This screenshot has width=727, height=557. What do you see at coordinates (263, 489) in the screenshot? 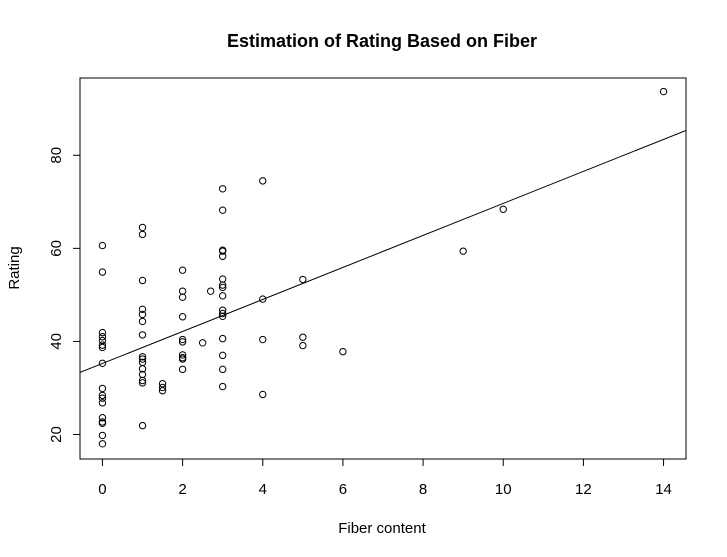
I see `x-tick-label: 4` at bounding box center [263, 489].